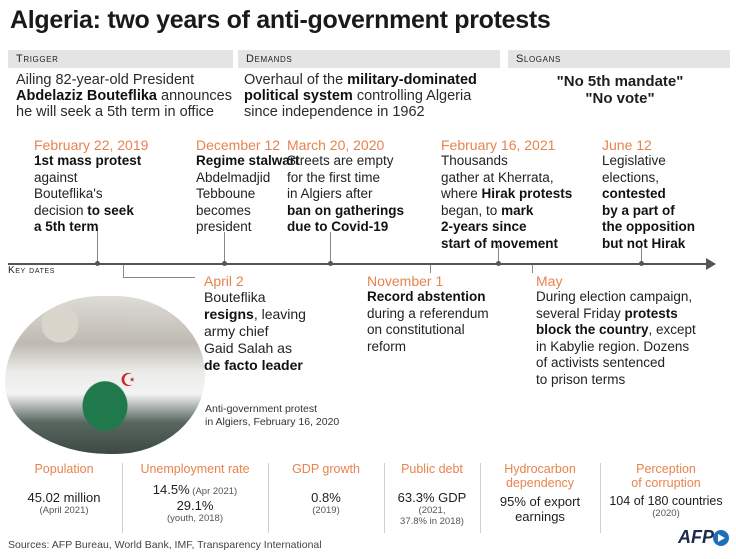 The width and height of the screenshot is (736, 559). Describe the element at coordinates (159, 277) in the screenshot. I see `tick-e6-h` at that location.